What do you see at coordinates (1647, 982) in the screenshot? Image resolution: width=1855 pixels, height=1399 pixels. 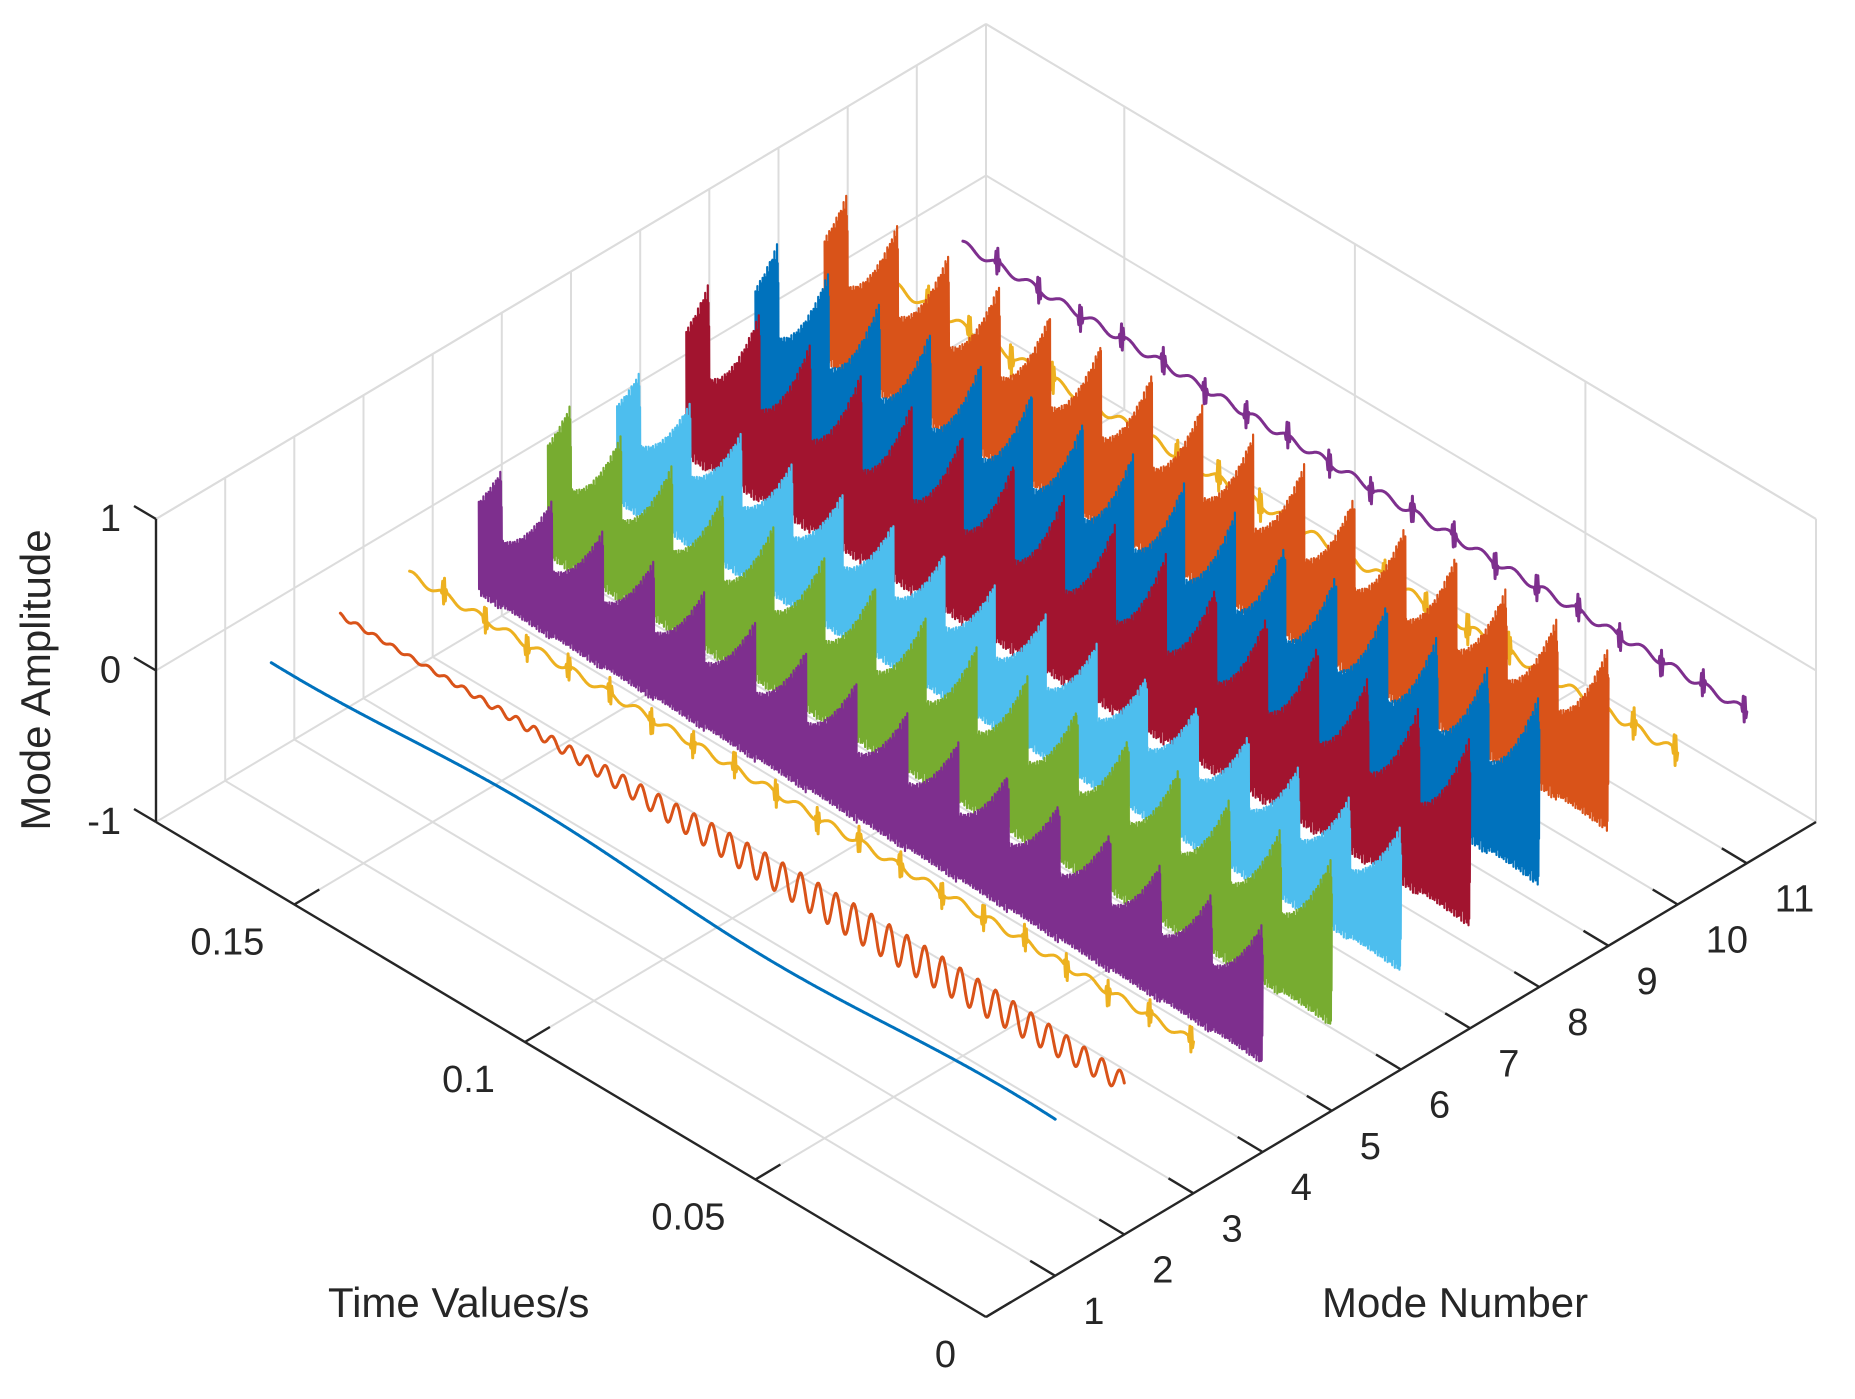 I see `mode-tick-label: 9` at bounding box center [1647, 982].